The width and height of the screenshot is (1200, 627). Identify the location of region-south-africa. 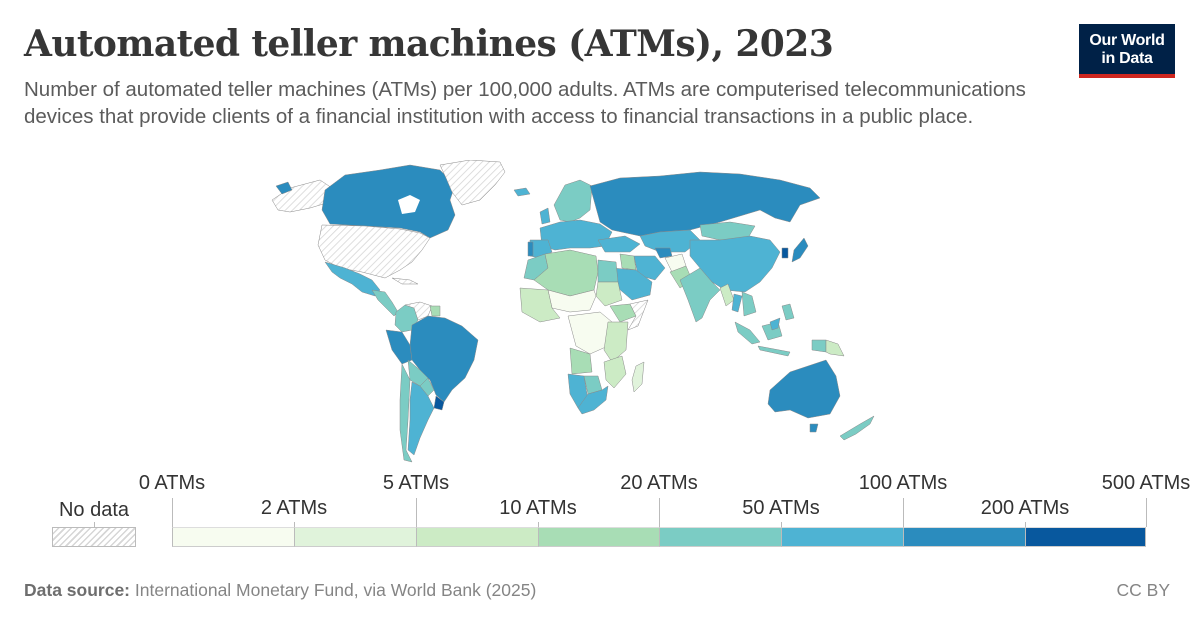
(593, 400).